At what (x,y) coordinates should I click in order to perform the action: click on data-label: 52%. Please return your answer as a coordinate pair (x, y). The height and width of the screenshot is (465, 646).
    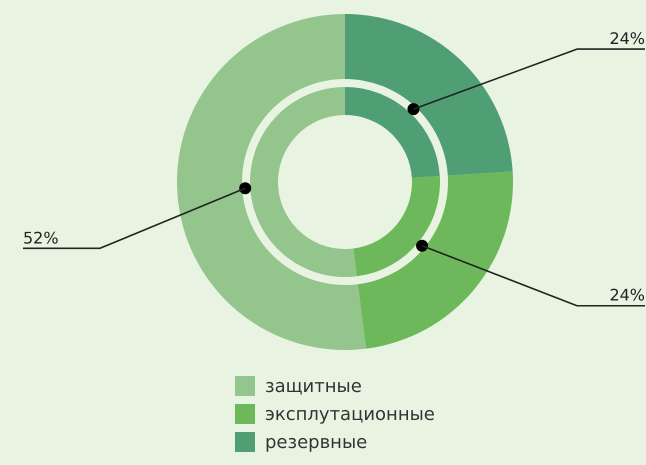
    Looking at the image, I should click on (41, 238).